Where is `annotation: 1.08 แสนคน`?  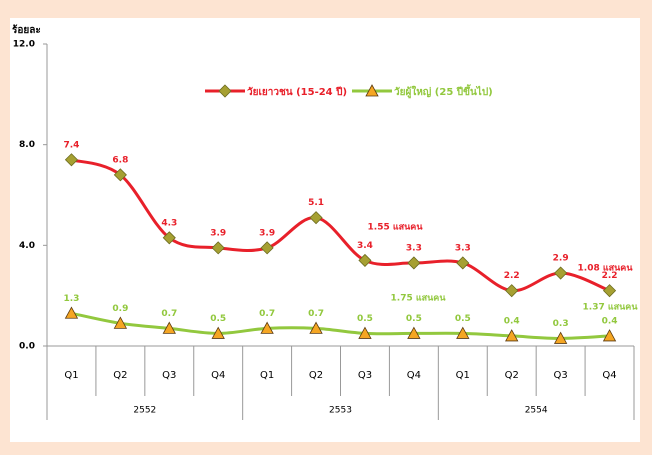 annotation: 1.08 แสนคน is located at coordinates (606, 269).